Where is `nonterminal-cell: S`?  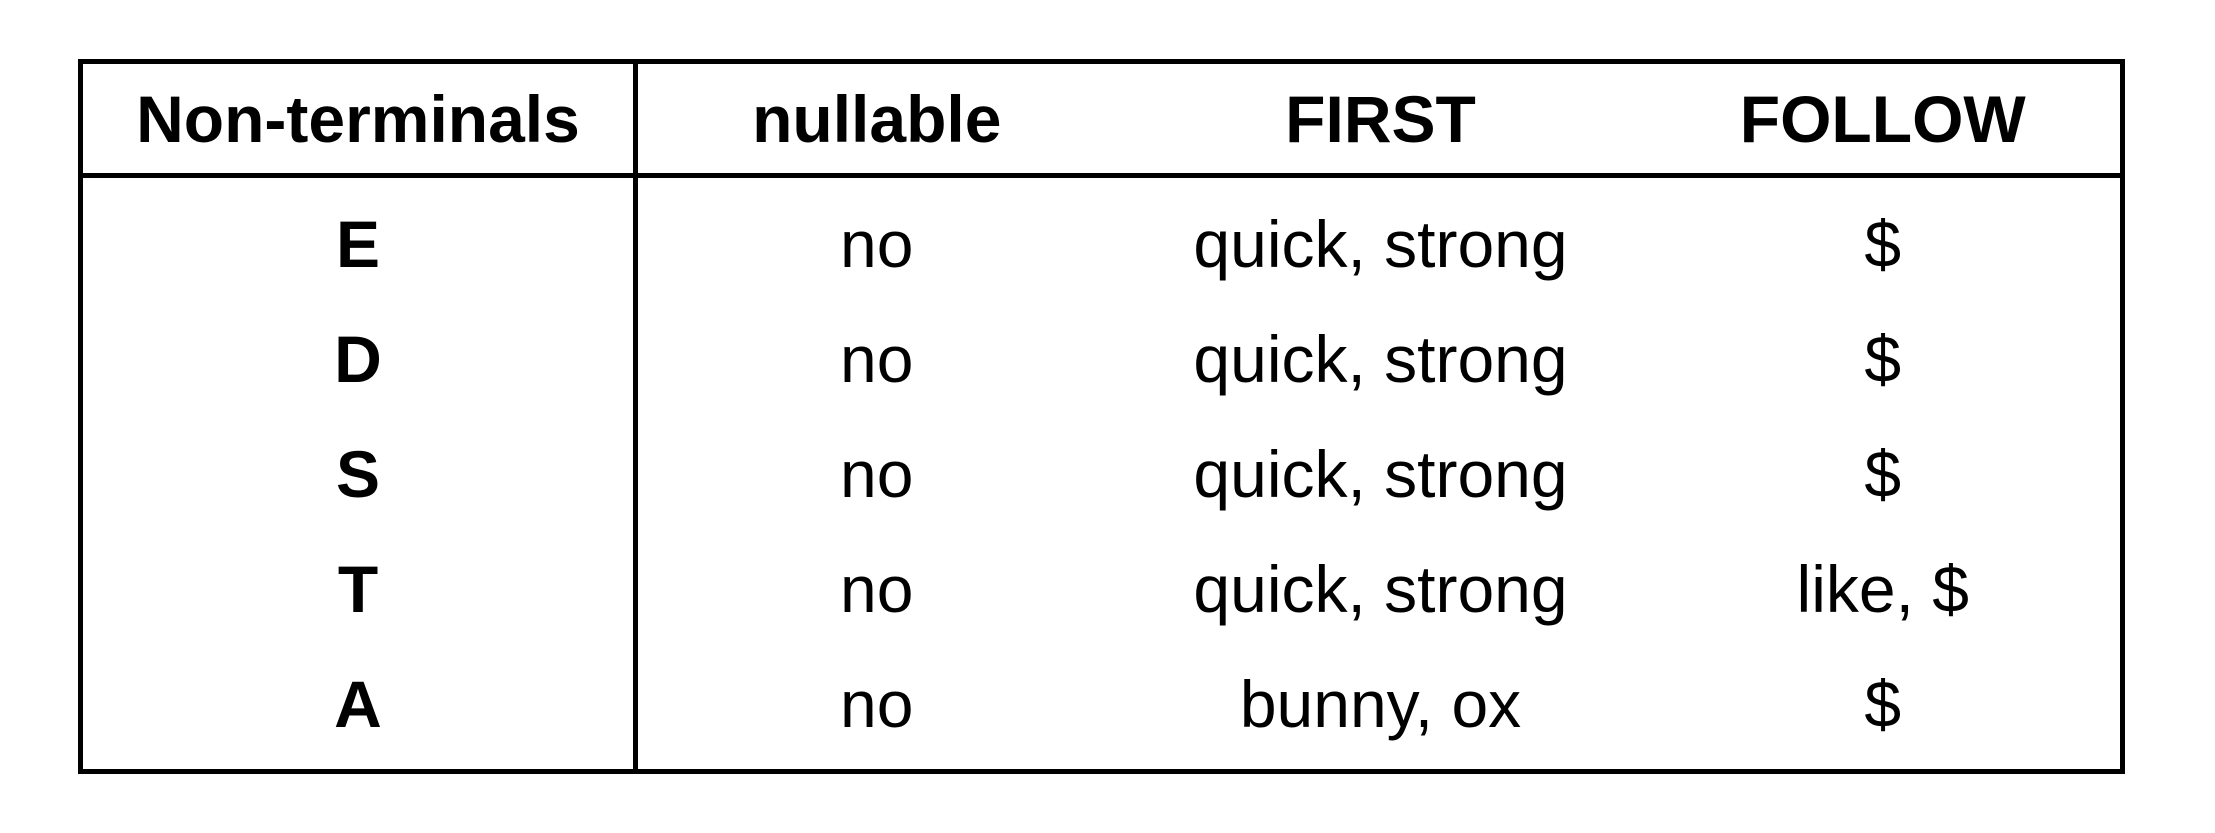
nonterminal-cell: S is located at coordinates (359, 473).